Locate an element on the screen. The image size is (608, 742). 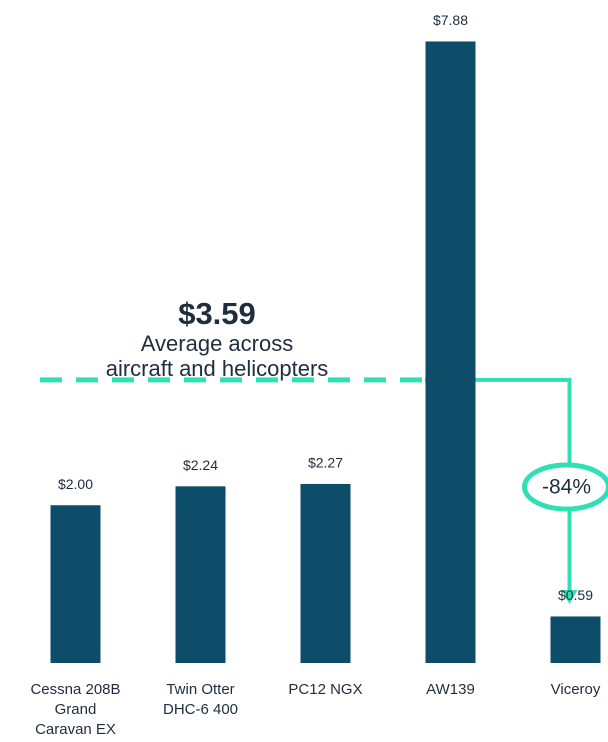
x-tick-label: AW139 is located at coordinates (450, 689).